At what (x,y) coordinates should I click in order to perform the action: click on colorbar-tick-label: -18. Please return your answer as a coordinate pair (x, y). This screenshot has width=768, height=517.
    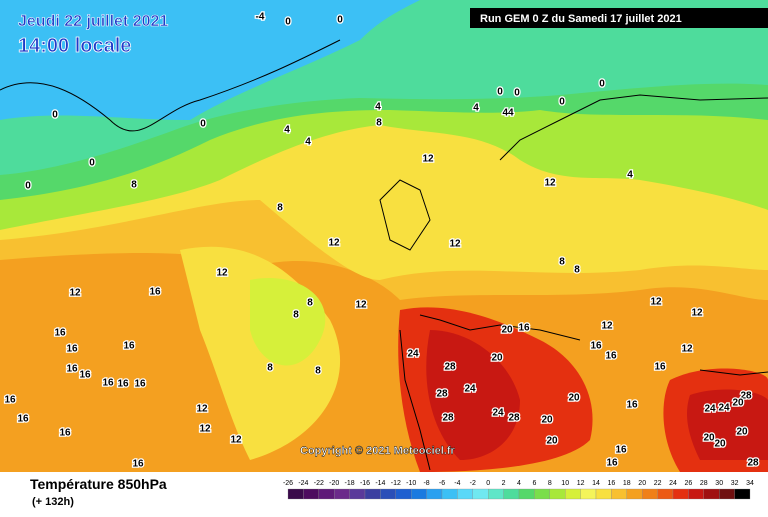
    Looking at the image, I should click on (350, 483).